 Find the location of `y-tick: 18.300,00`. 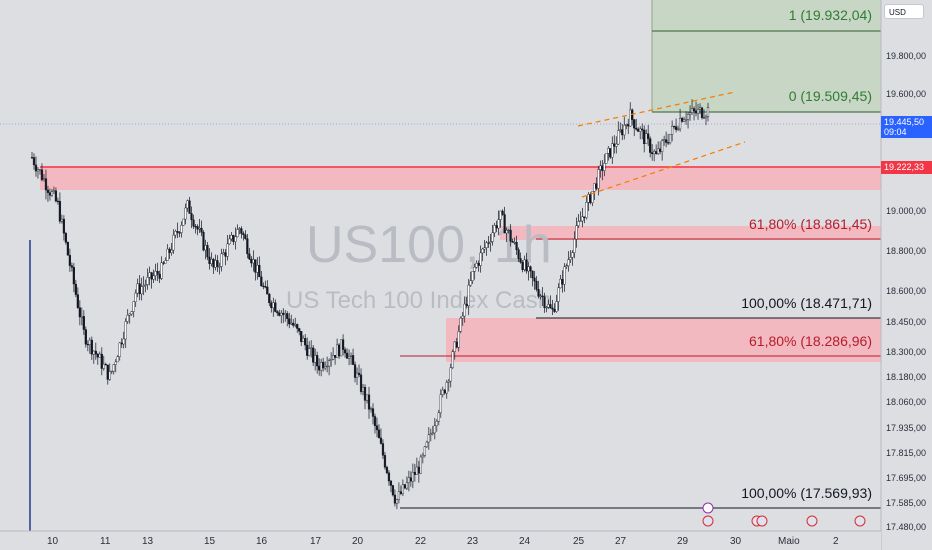

y-tick: 18.300,00 is located at coordinates (906, 352).